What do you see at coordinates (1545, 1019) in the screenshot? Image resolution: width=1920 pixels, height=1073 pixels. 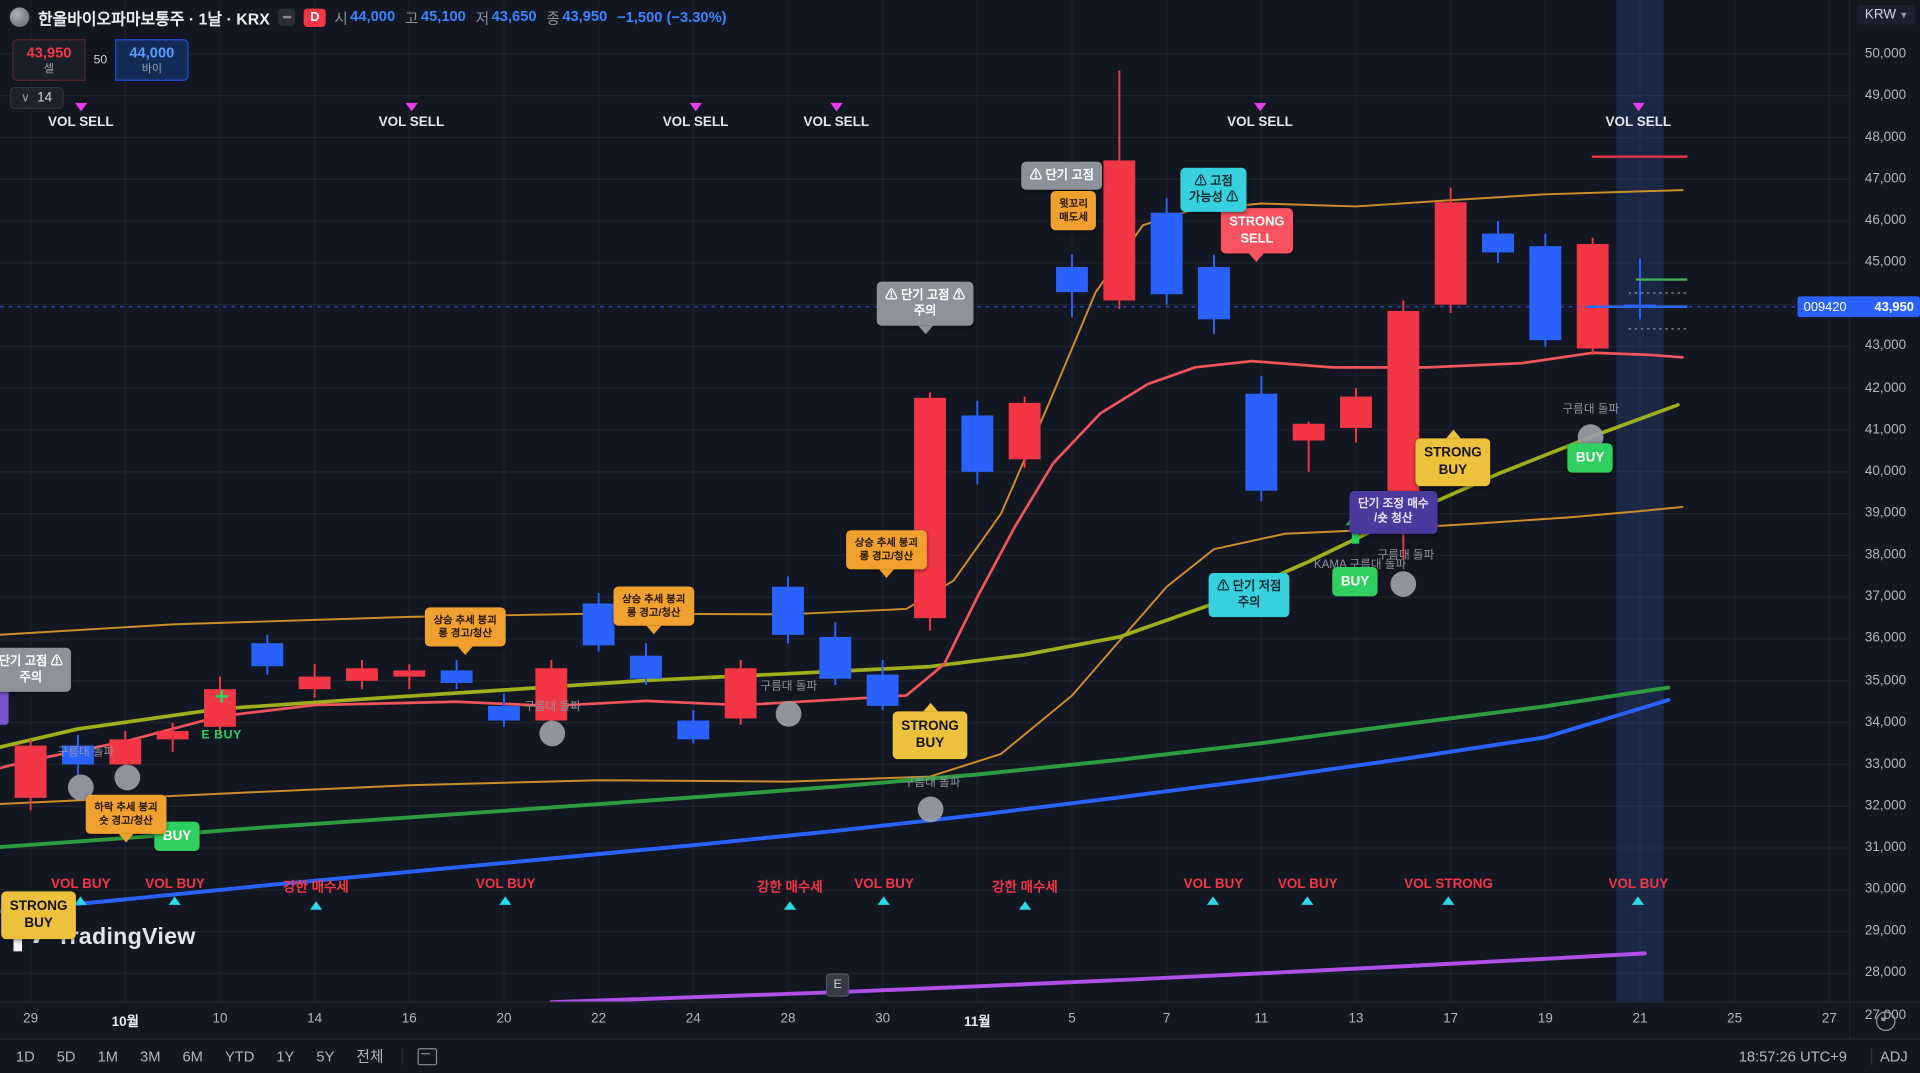 I see `time-axis-label: 19` at bounding box center [1545, 1019].